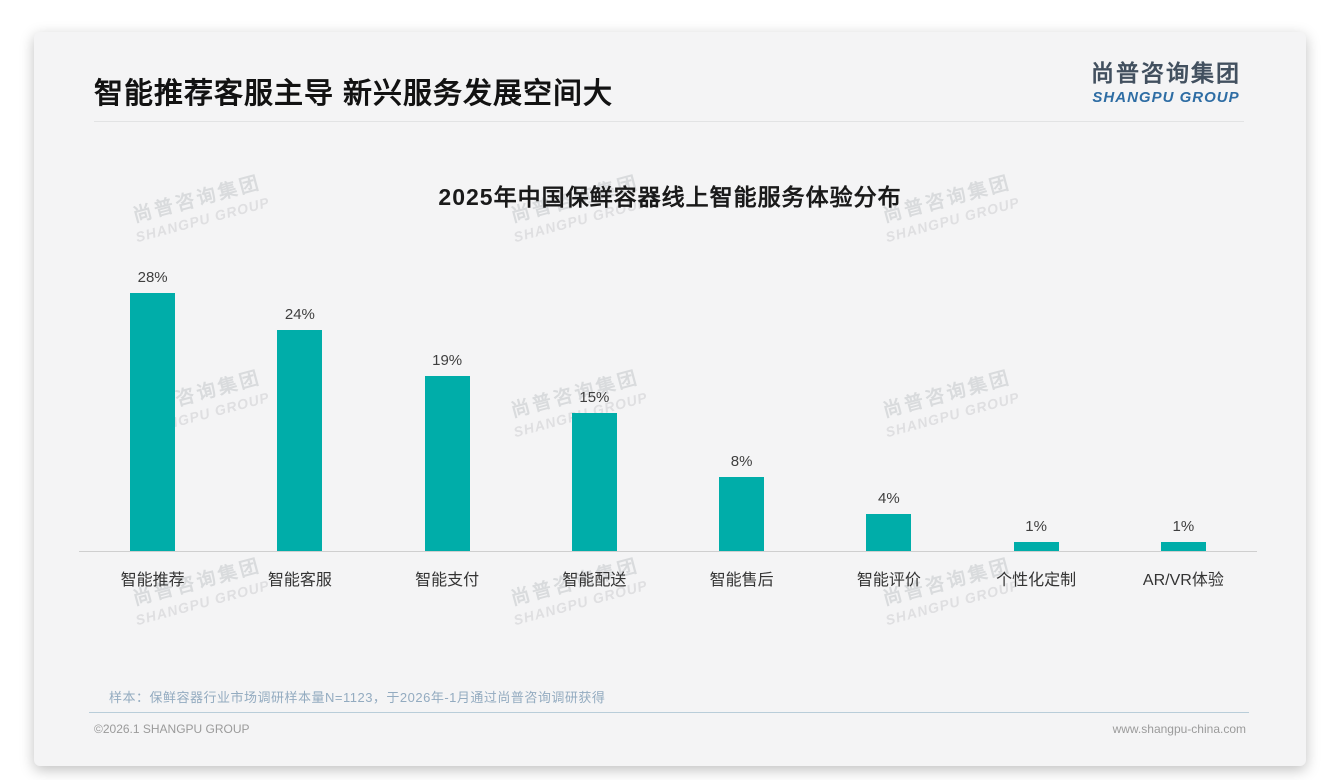 The width and height of the screenshot is (1340, 780). What do you see at coordinates (888, 580) in the screenshot?
I see `category-label: 智能评价` at bounding box center [888, 580].